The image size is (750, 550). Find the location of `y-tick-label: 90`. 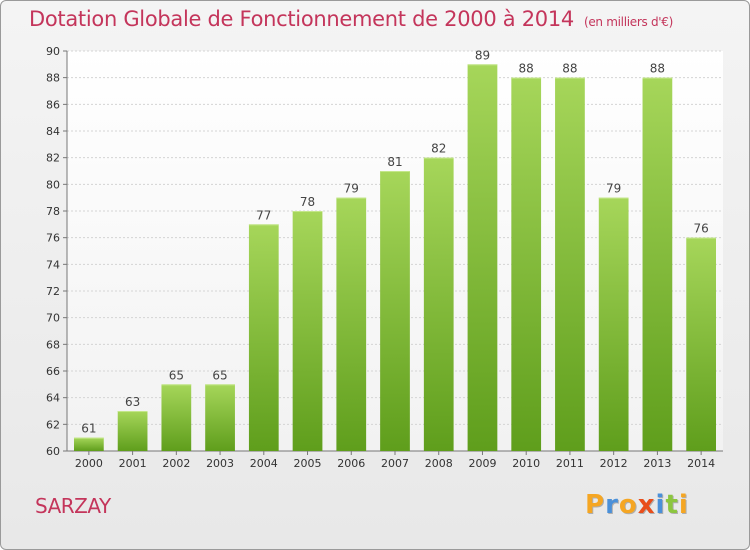

y-tick-label: 90 is located at coordinates (53, 51).